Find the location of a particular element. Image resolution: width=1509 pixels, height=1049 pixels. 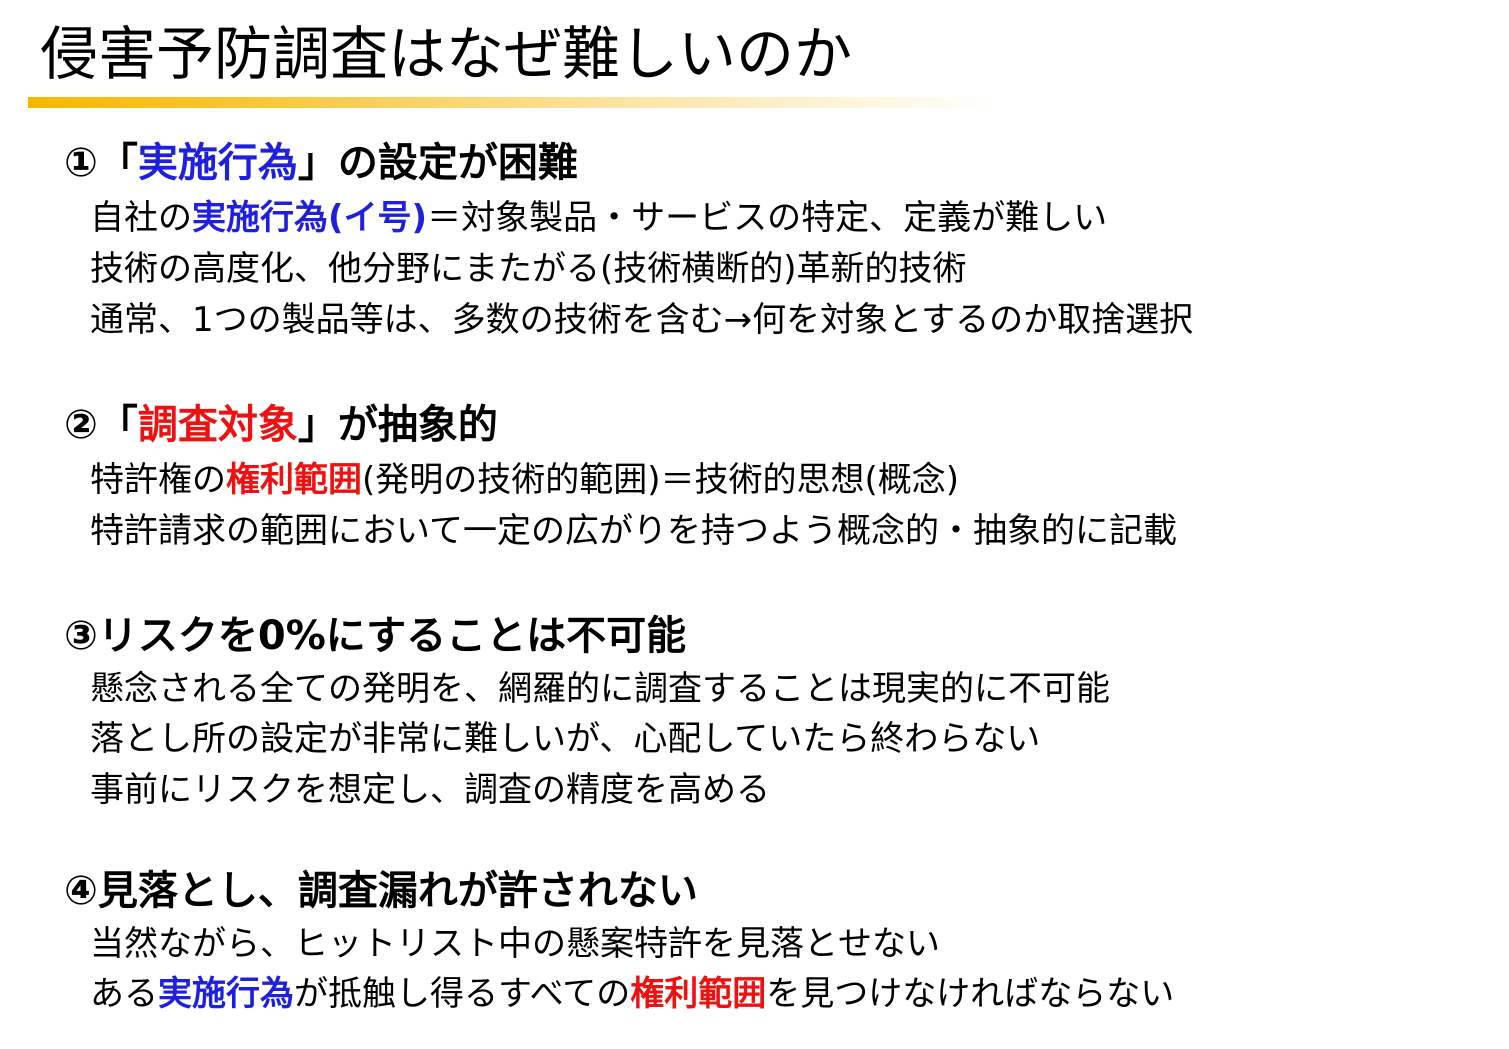

section-2-line-1: 特許権の権利範囲(発明の技術的範囲)＝技術的思想(概念) is located at coordinates (524, 480).